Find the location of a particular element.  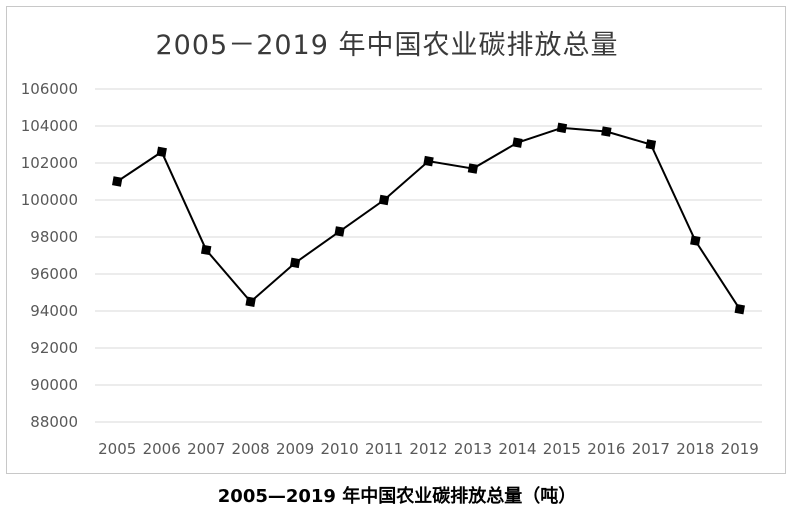

y-tick-label: 96000 is located at coordinates (54, 274).